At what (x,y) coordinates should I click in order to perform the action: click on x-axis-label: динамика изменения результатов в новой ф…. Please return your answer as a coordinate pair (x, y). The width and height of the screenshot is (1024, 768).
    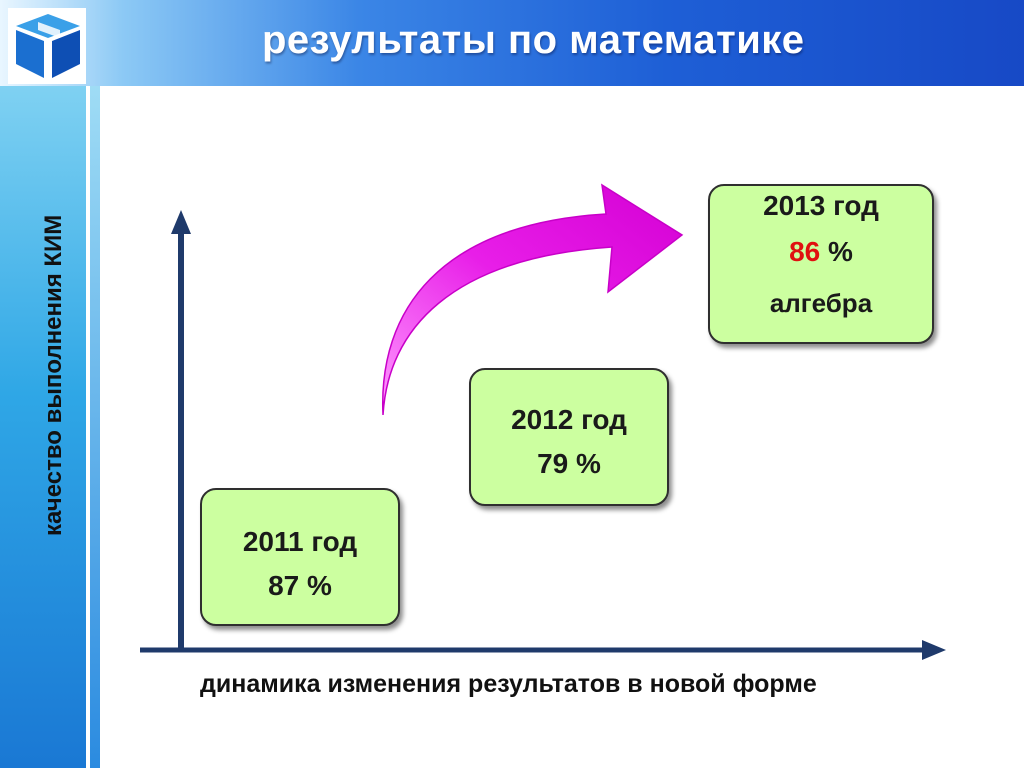
    Looking at the image, I should click on (508, 684).